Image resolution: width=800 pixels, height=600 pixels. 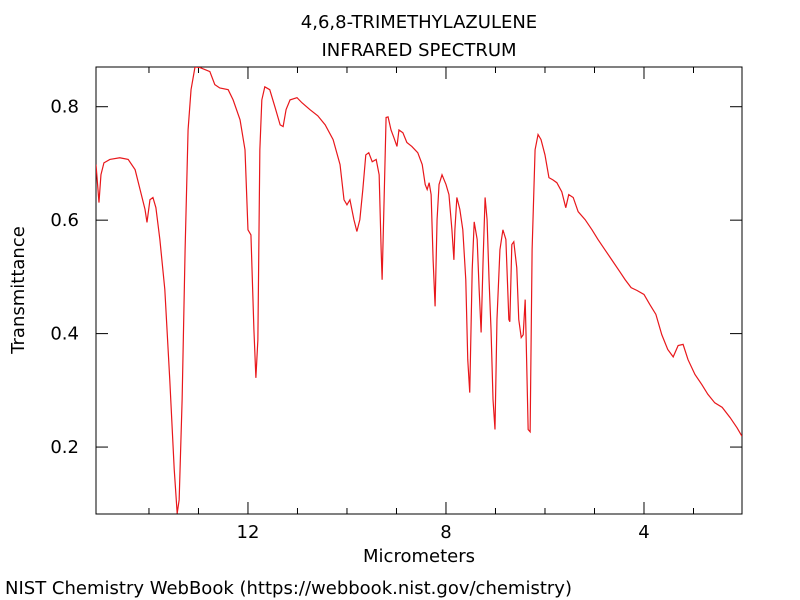 What do you see at coordinates (64, 107) in the screenshot?
I see `y-tick-label: 0.8` at bounding box center [64, 107].